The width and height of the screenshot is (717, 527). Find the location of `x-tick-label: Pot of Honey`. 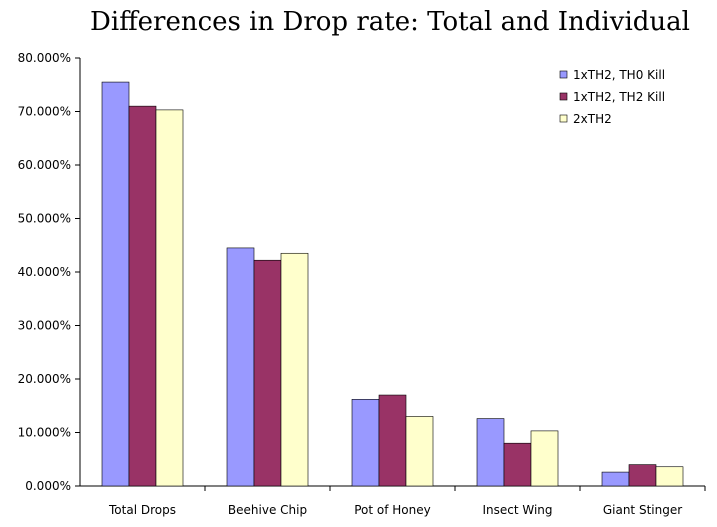

x-tick-label: Pot of Honey is located at coordinates (392, 510).